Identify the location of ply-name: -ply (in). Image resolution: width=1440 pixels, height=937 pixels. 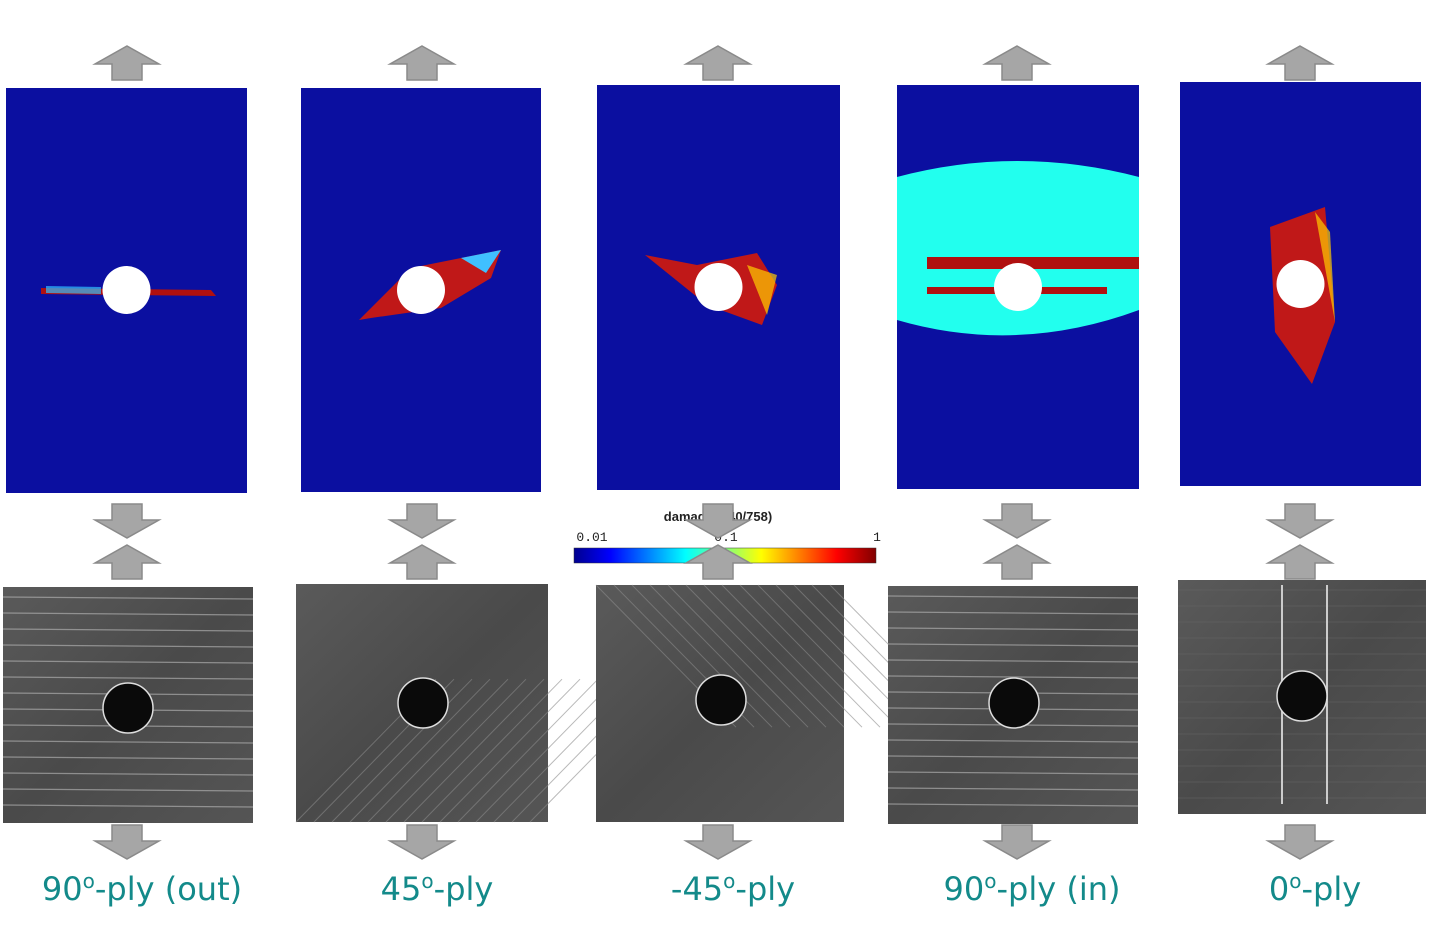
(1058, 889).